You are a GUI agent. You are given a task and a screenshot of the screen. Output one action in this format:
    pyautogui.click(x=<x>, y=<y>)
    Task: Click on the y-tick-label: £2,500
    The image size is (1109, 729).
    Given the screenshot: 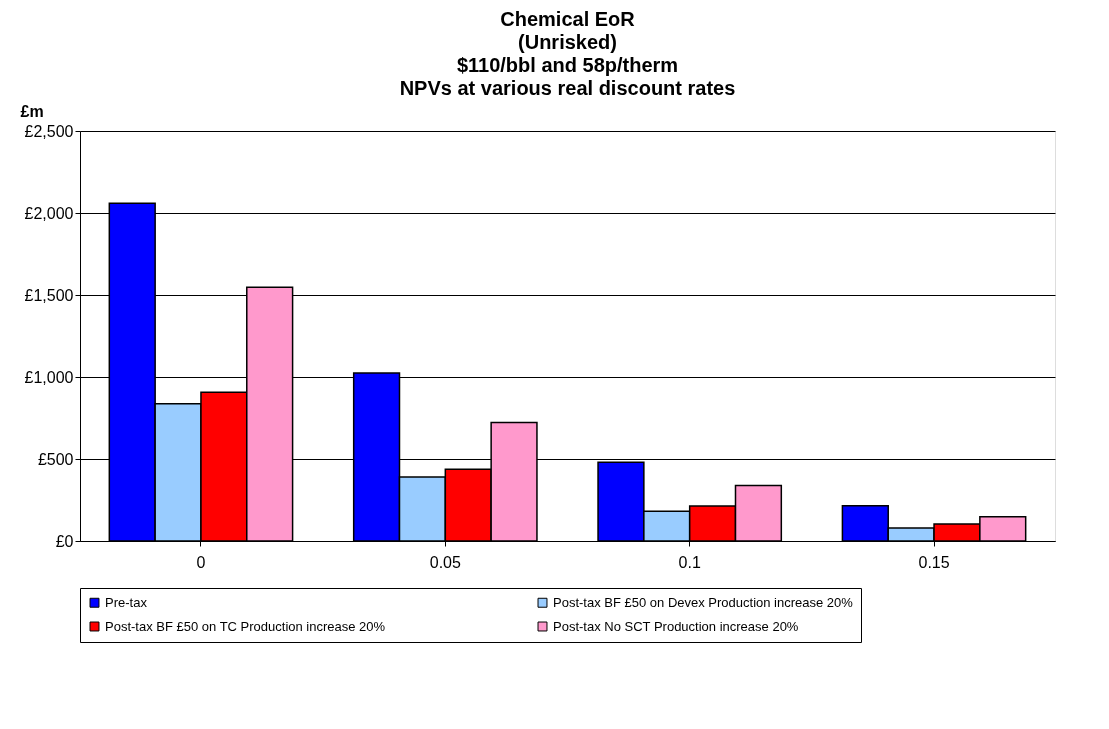 What is the action you would take?
    pyautogui.click(x=49, y=131)
    